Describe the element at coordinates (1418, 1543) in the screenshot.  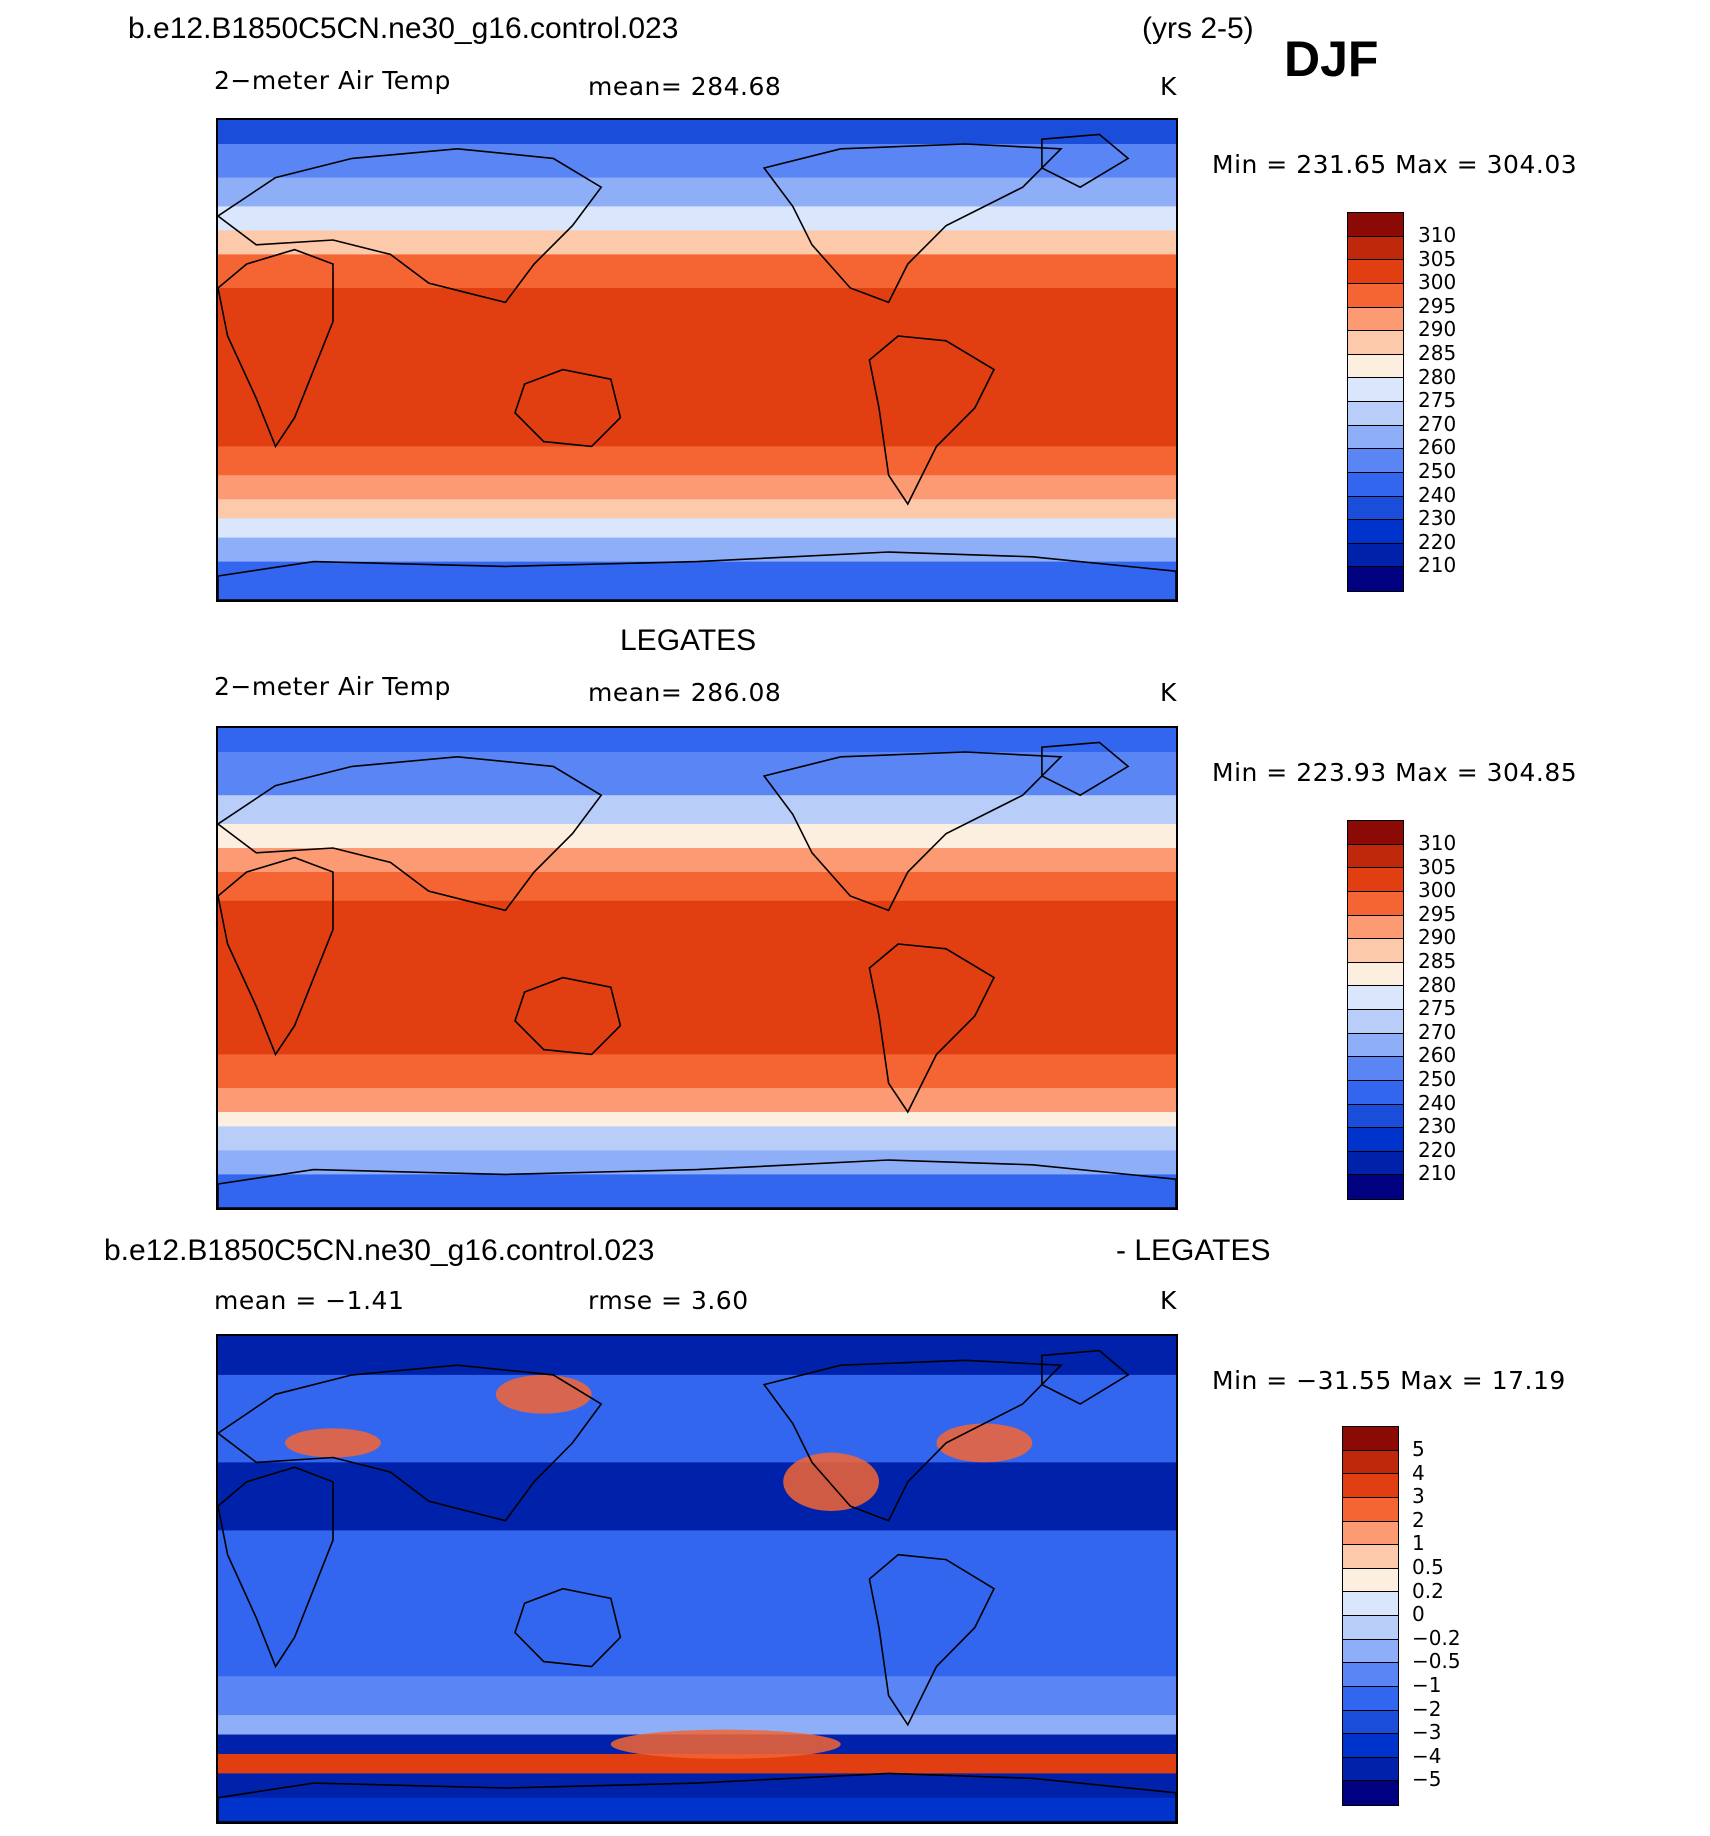
I see `colorbar-label: 1` at that location.